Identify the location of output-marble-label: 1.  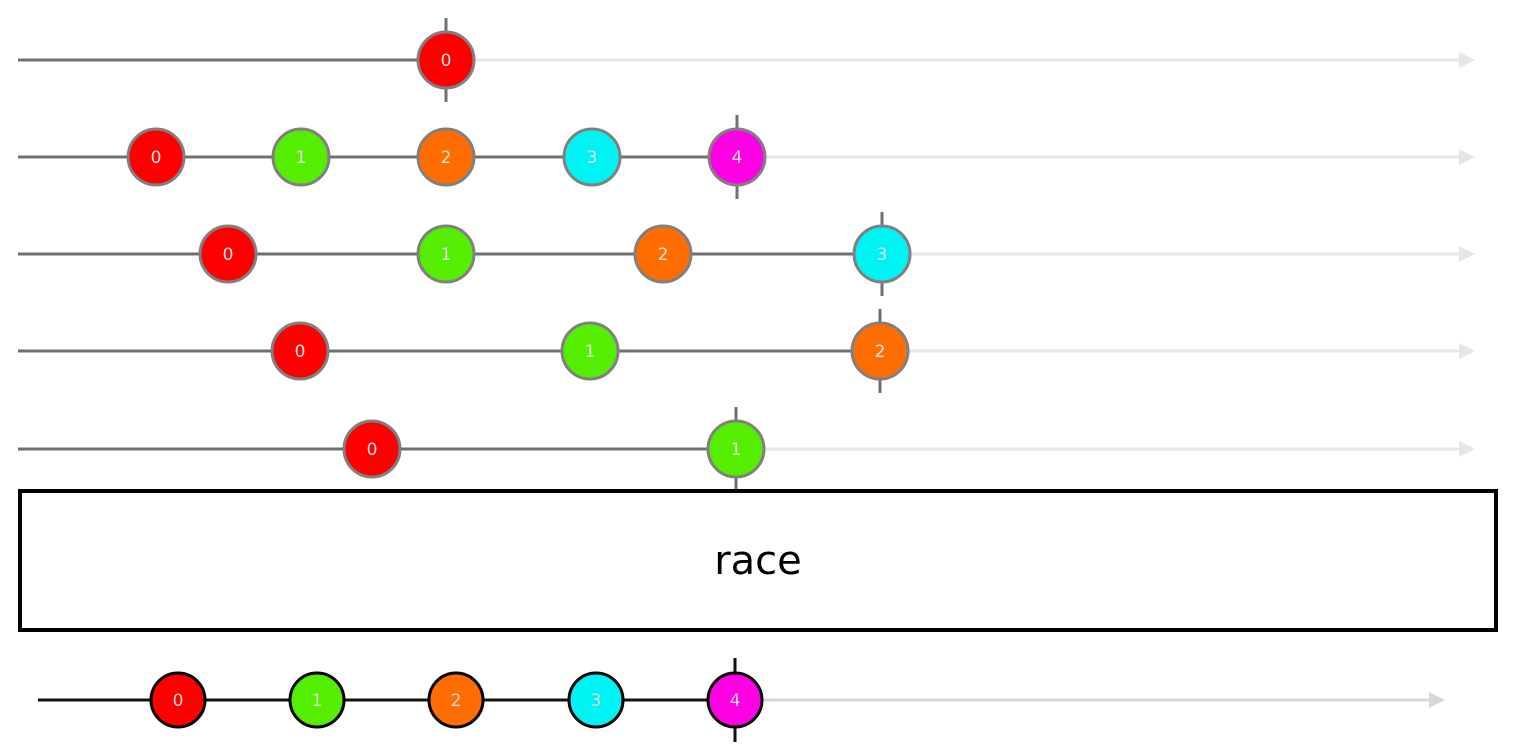
(317, 701).